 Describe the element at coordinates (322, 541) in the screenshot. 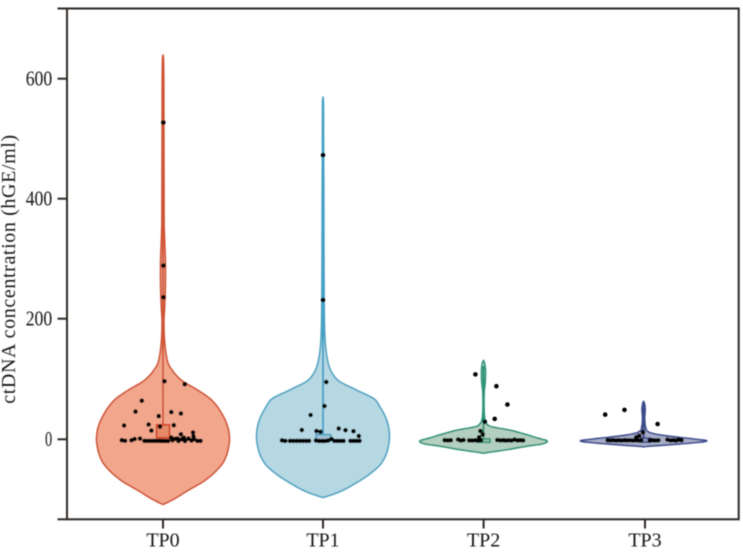

I see `svg-text: TP1` at that location.